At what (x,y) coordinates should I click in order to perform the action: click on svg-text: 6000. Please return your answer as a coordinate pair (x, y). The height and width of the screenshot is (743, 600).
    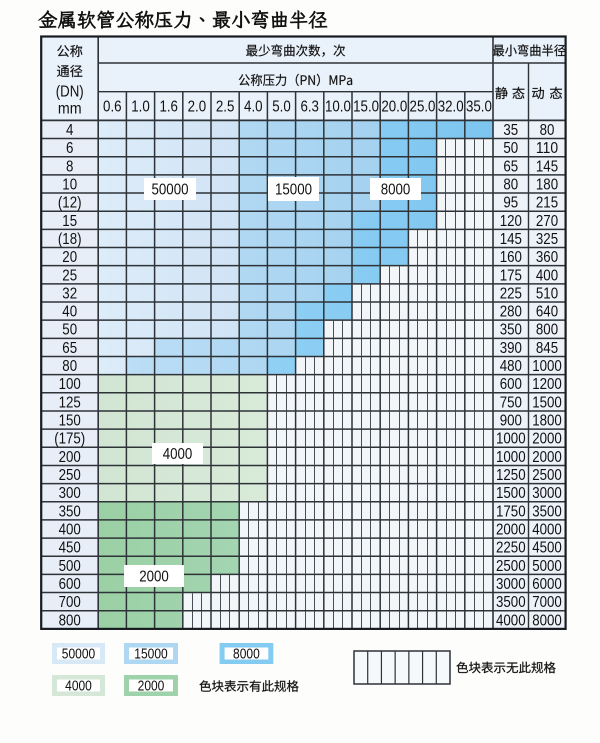
    Looking at the image, I should click on (547, 584).